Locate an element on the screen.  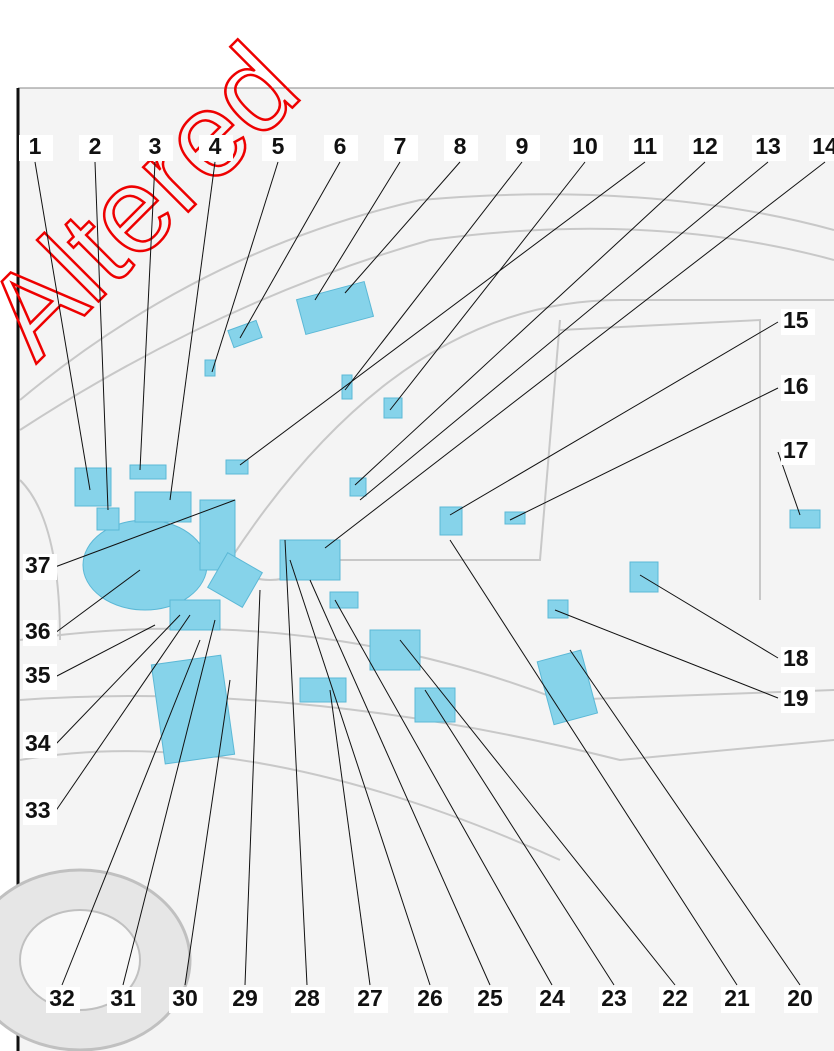
callout-number: 28 is located at coordinates (307, 998).